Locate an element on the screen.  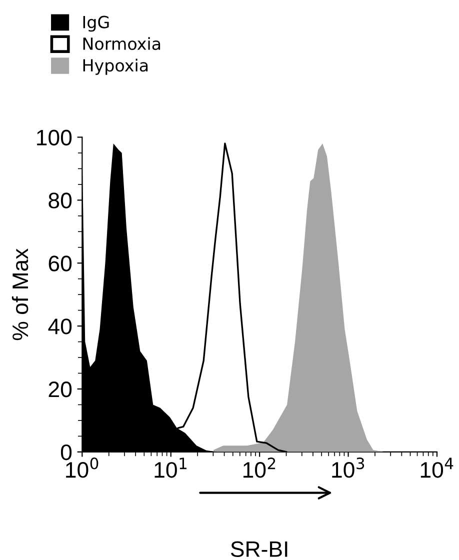
legend-label: Hypoxia is located at coordinates (115, 66).